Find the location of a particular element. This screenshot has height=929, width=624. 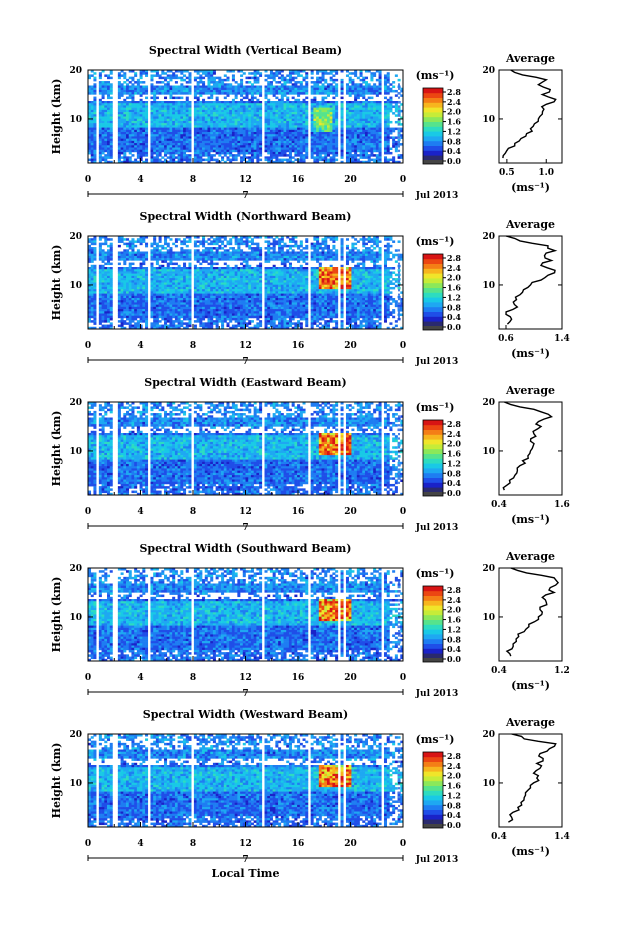

x-tick-label: 16 is located at coordinates (298, 844).